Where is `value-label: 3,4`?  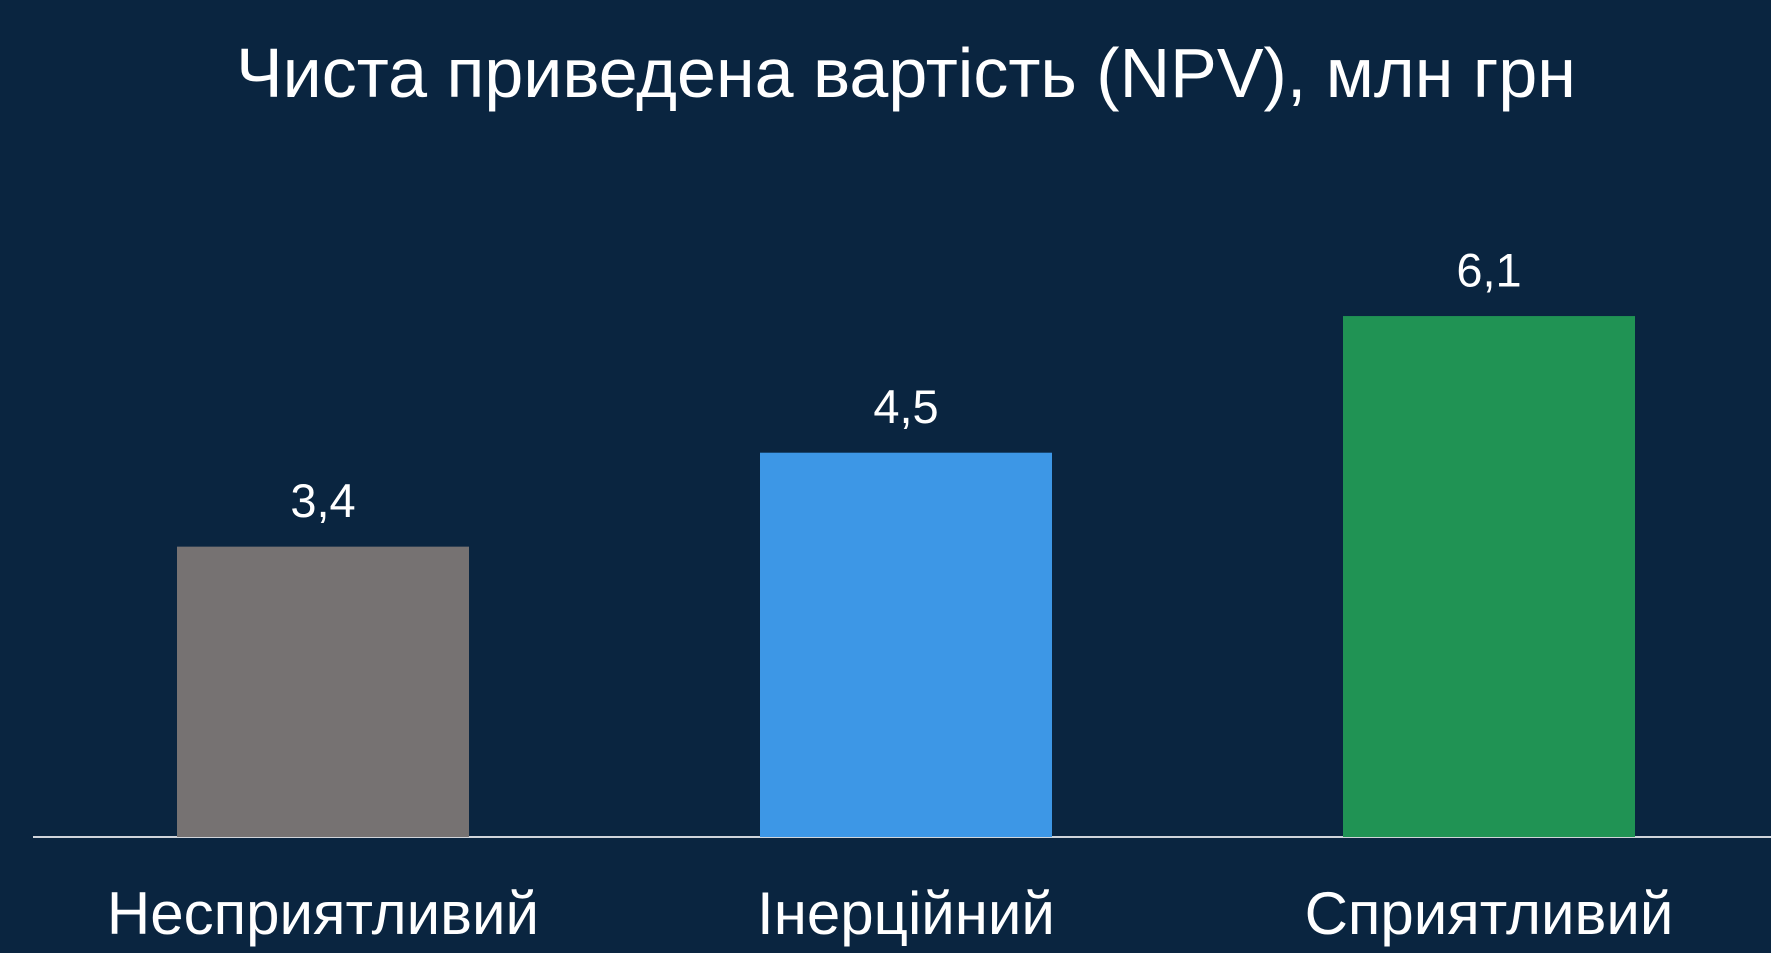
value-label: 3,4 is located at coordinates (322, 500).